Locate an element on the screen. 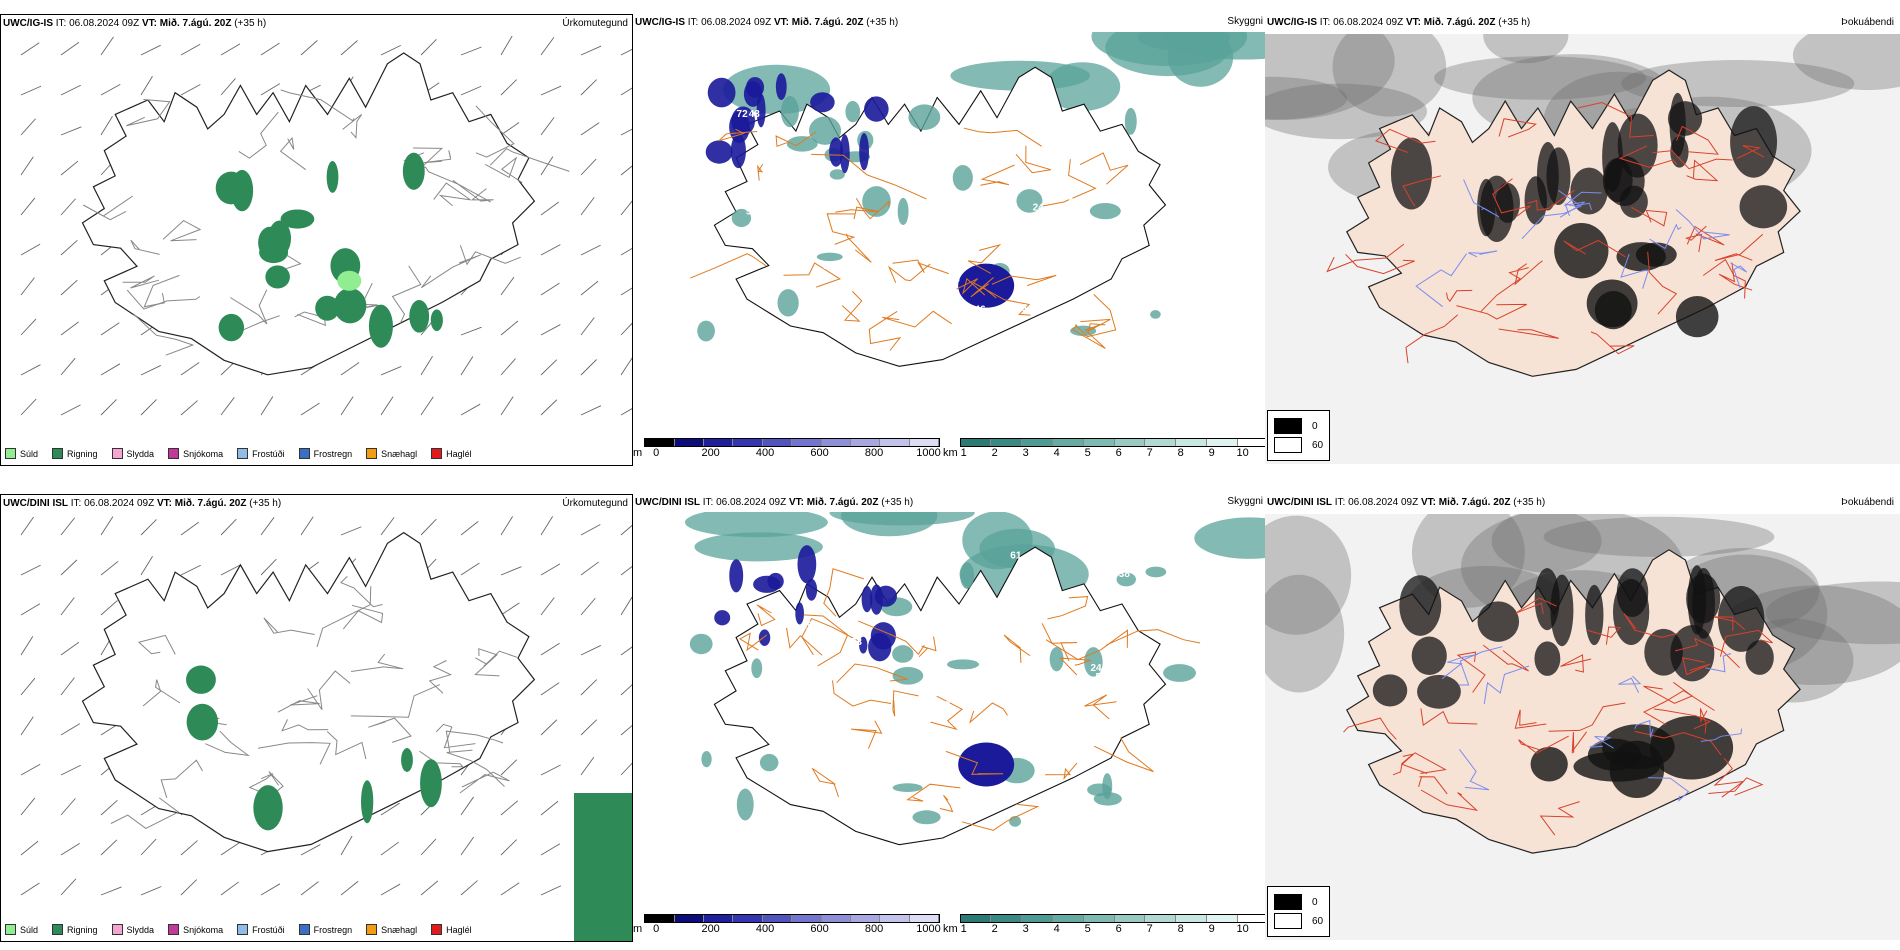 The height and width of the screenshot is (950, 1900). vis-value-label: 54 is located at coordinates (789, 193).